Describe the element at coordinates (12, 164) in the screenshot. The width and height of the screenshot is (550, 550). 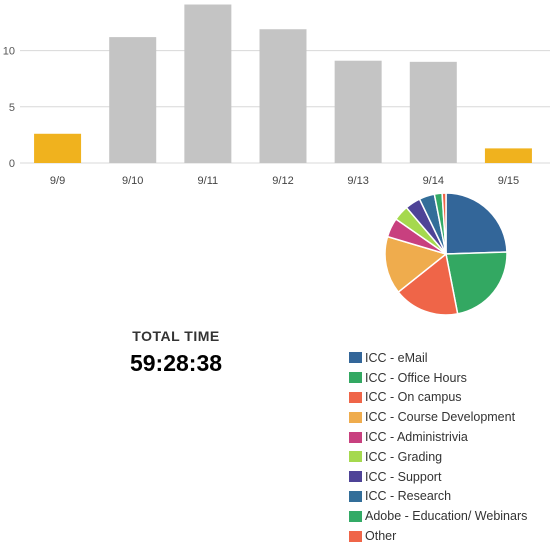
I see `y-tick-label: 0` at that location.